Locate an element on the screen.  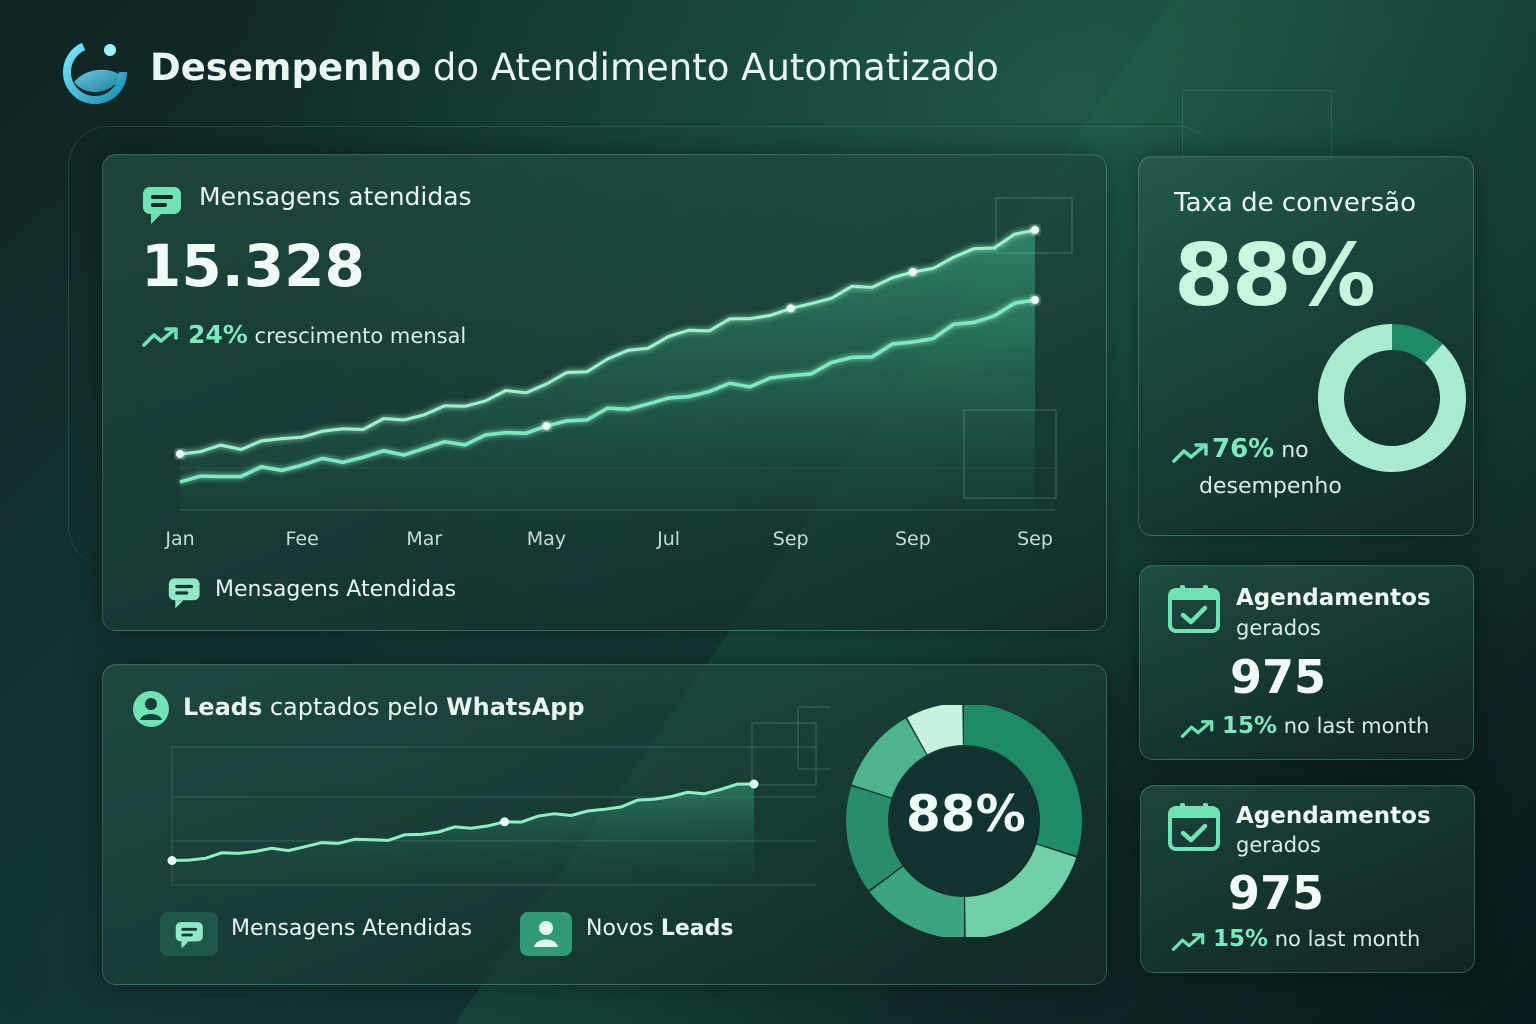
conversion-trend-text-2: desempenho is located at coordinates (1270, 486).